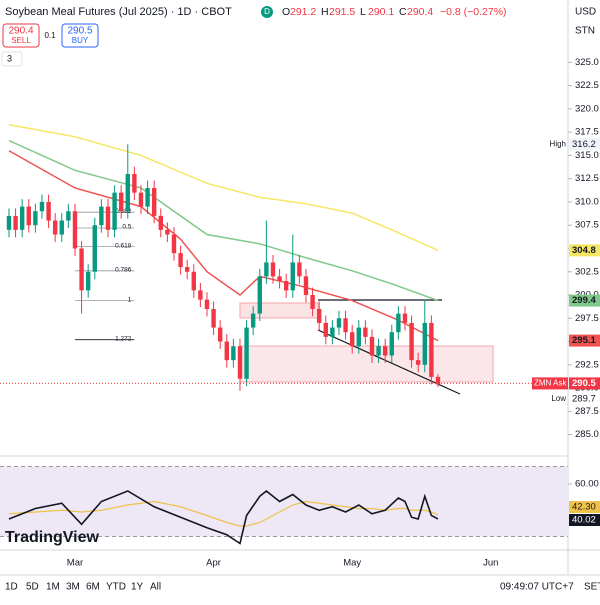 This screenshot has width=600, height=605. What do you see at coordinates (403, 12) in the screenshot?
I see `ohlc-key: C` at bounding box center [403, 12].